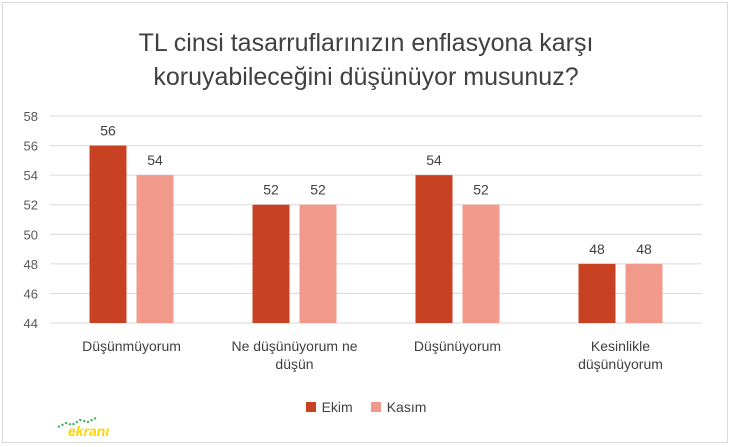 The height and width of the screenshot is (447, 732). Describe the element at coordinates (31, 323) in the screenshot. I see `y-tick-label-44: 44` at that location.